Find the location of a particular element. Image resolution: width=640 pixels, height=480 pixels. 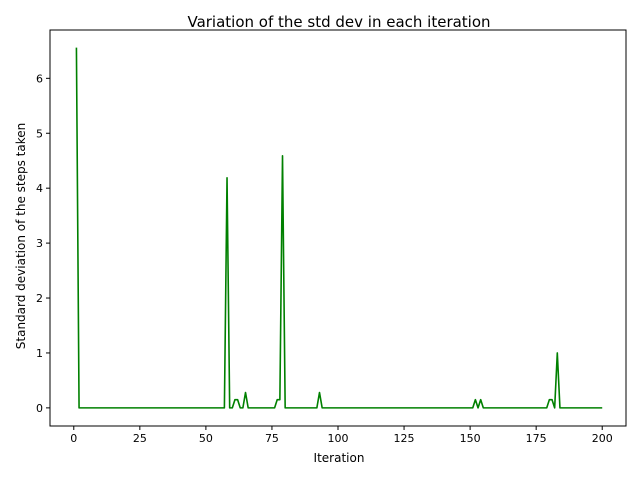

y-axis-label: Standard deviation of the steps taken is located at coordinates (21, 236).